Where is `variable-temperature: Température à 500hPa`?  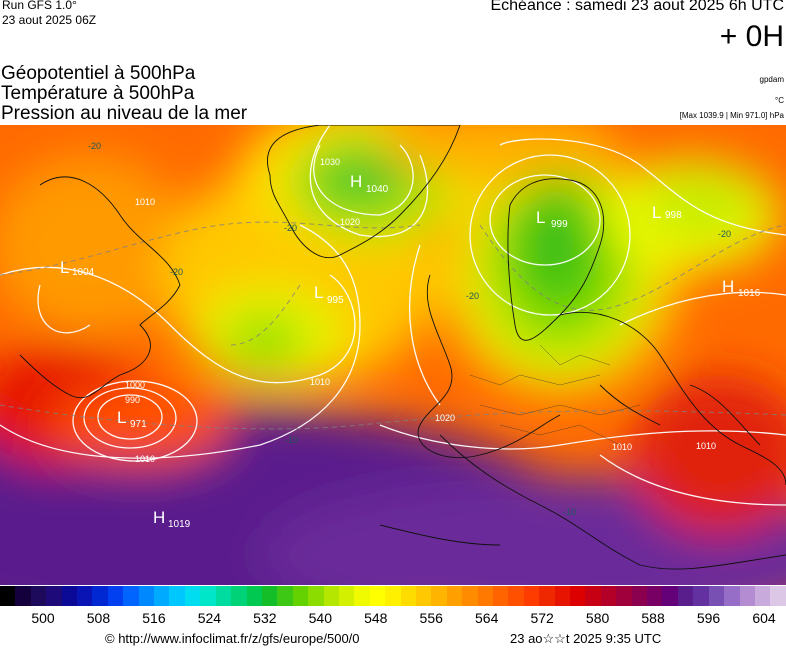
variable-temperature: Température à 500hPa is located at coordinates (98, 93).